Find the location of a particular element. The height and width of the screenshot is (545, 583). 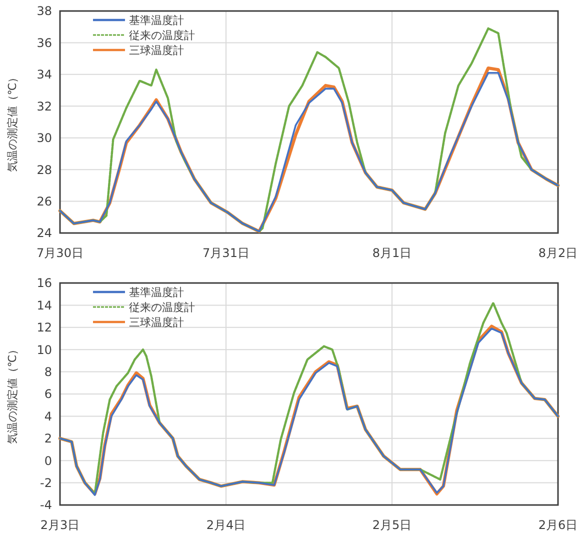

x-tick-label: 8月1日 is located at coordinates (392, 253).